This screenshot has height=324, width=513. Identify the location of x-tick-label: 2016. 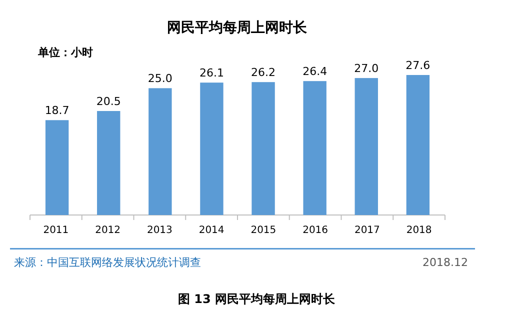
(315, 230).